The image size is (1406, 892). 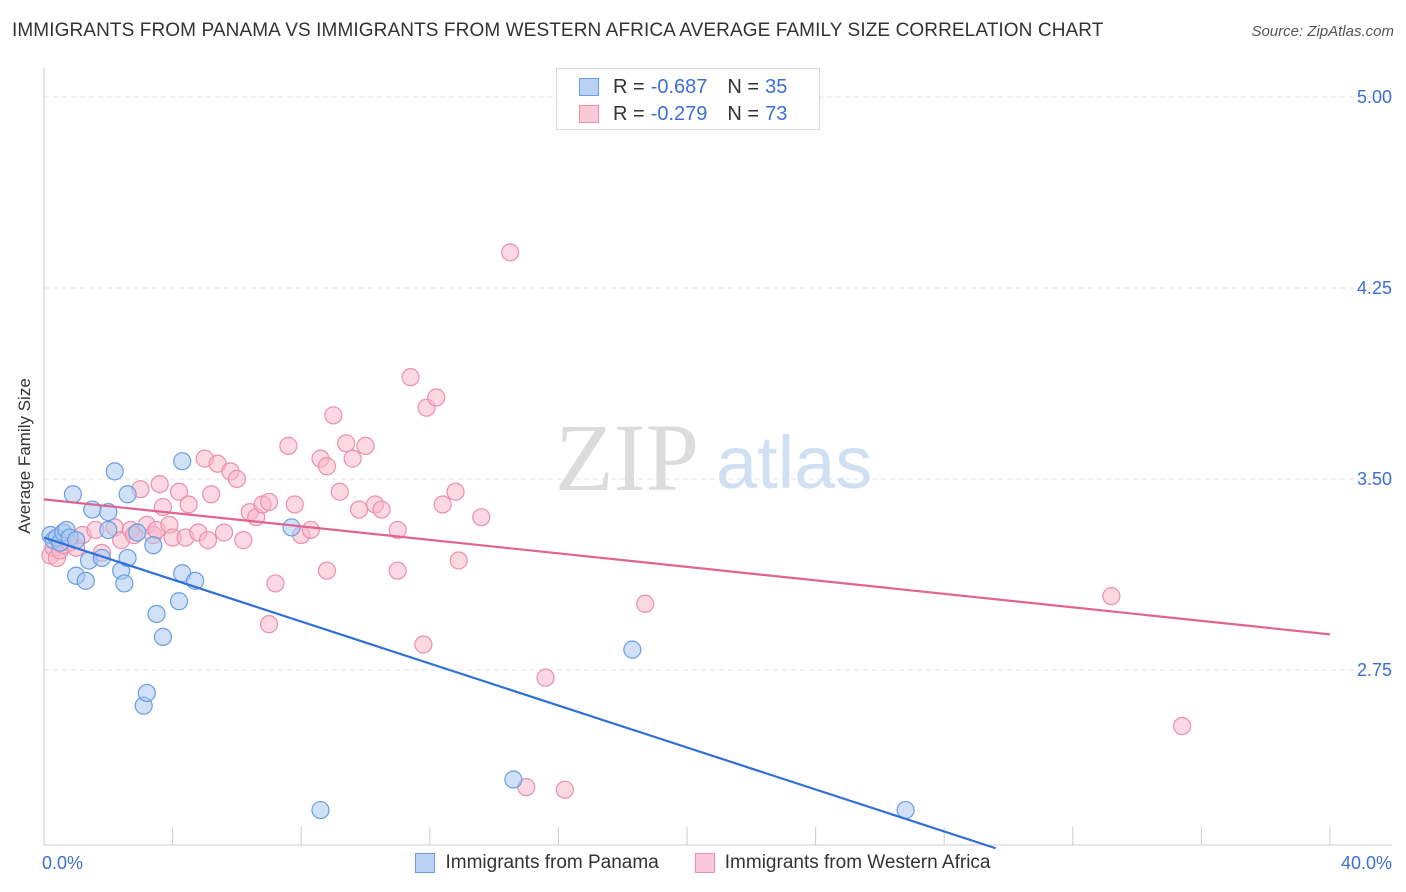 What do you see at coordinates (589, 114) in the screenshot?
I see `legend-swatch-western-africa` at bounding box center [589, 114].